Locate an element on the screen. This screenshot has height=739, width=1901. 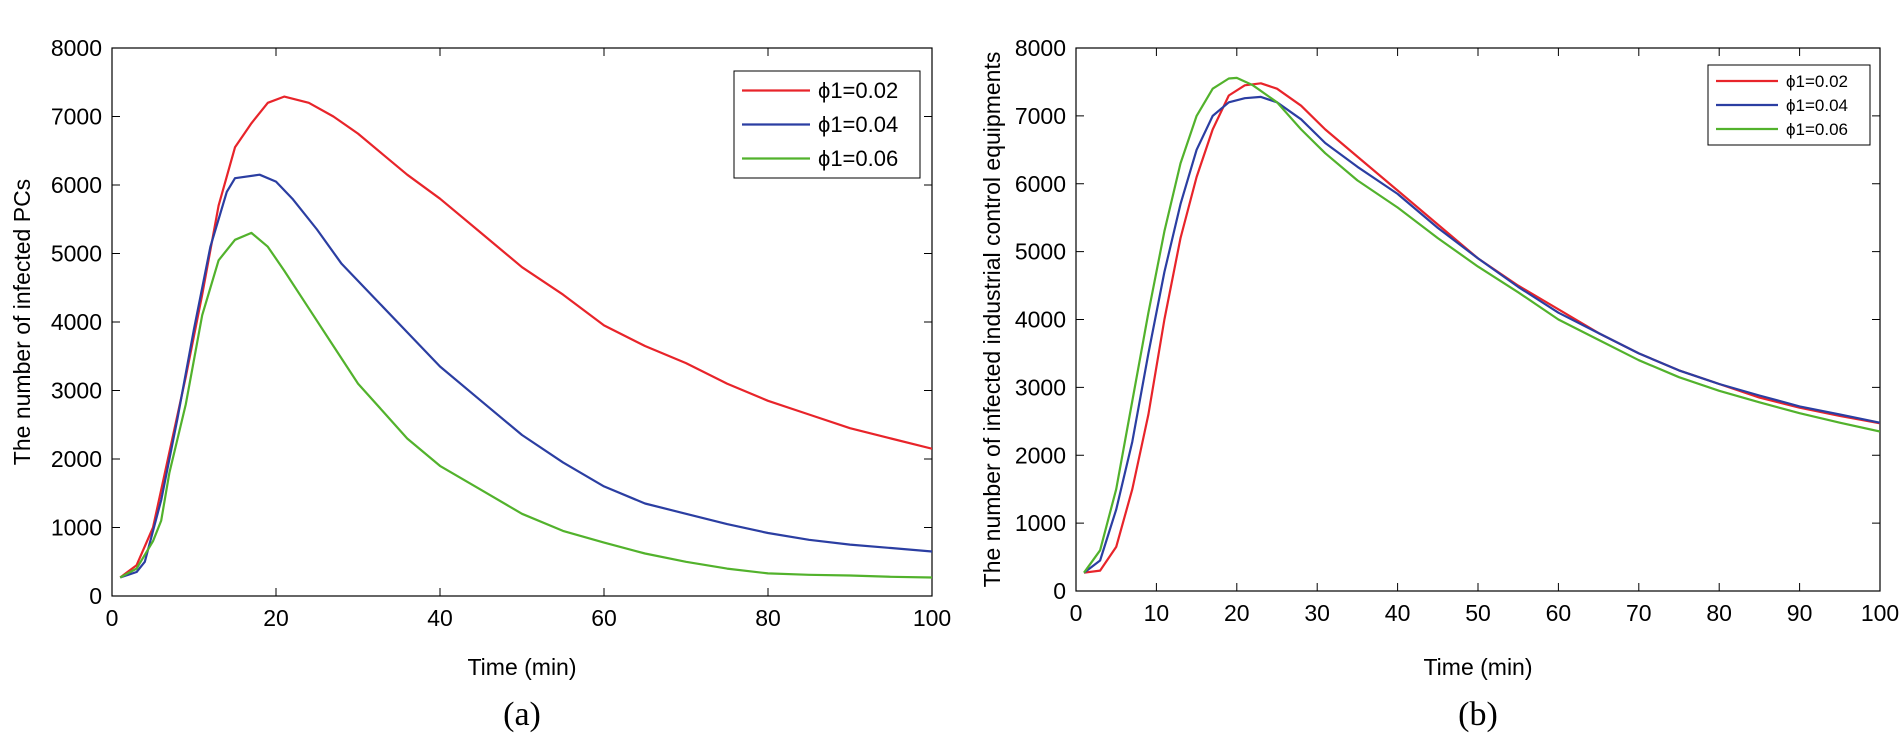
figure-caption: (a) is located at coordinates (522, 714).